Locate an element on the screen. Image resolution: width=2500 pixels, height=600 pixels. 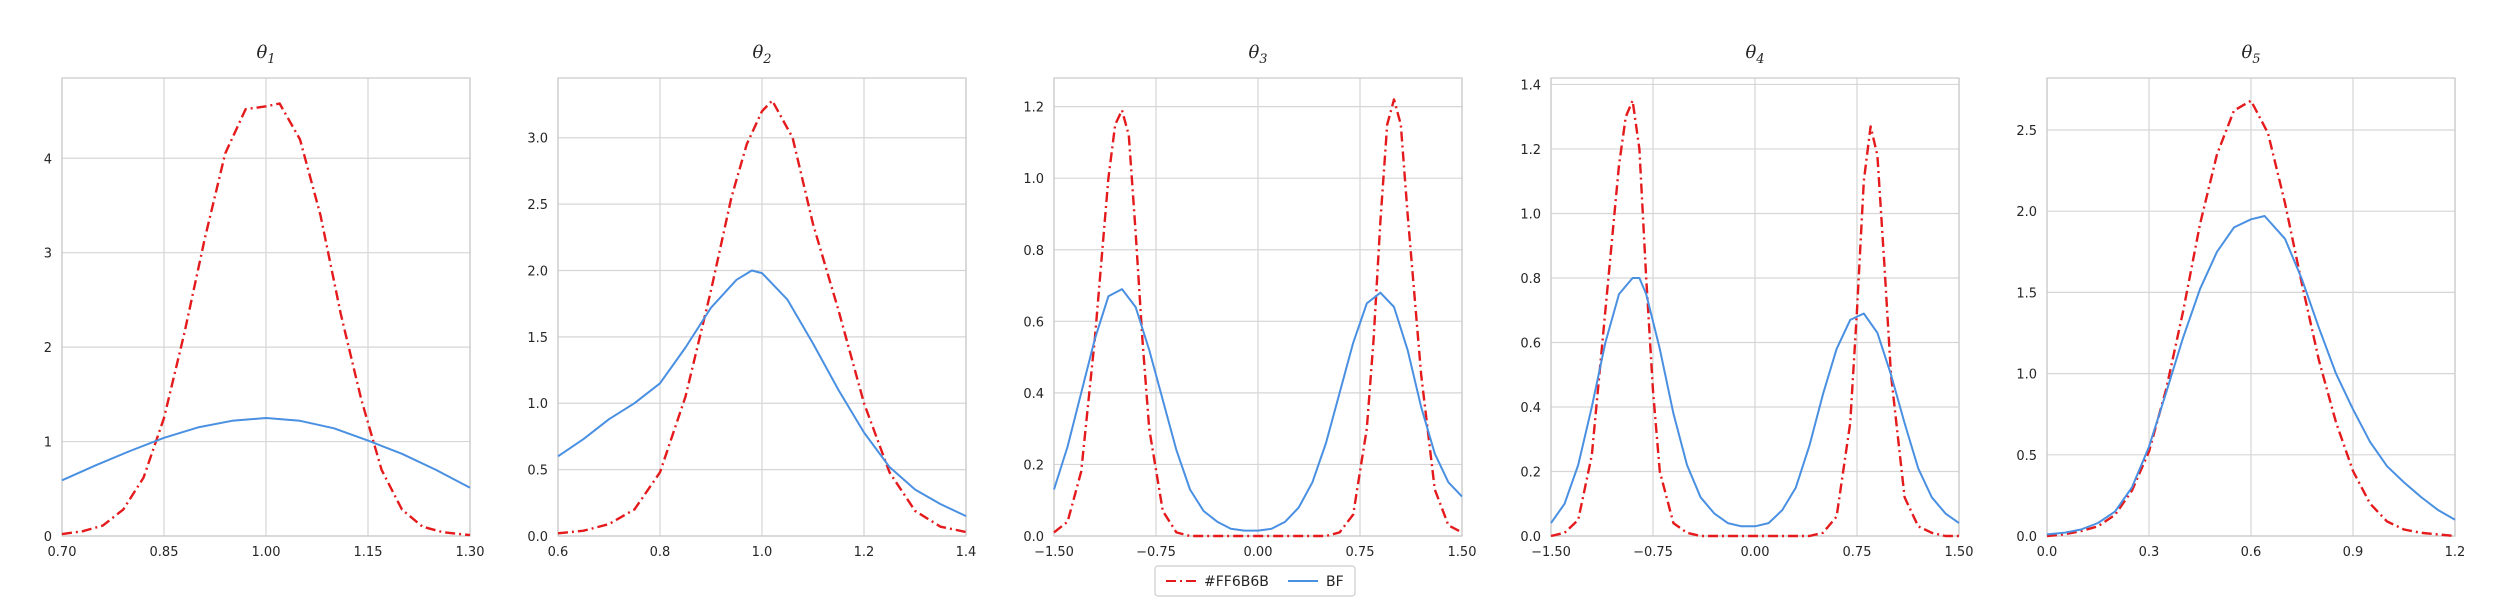
y-tick-label: 1 is located at coordinates (48, 443).